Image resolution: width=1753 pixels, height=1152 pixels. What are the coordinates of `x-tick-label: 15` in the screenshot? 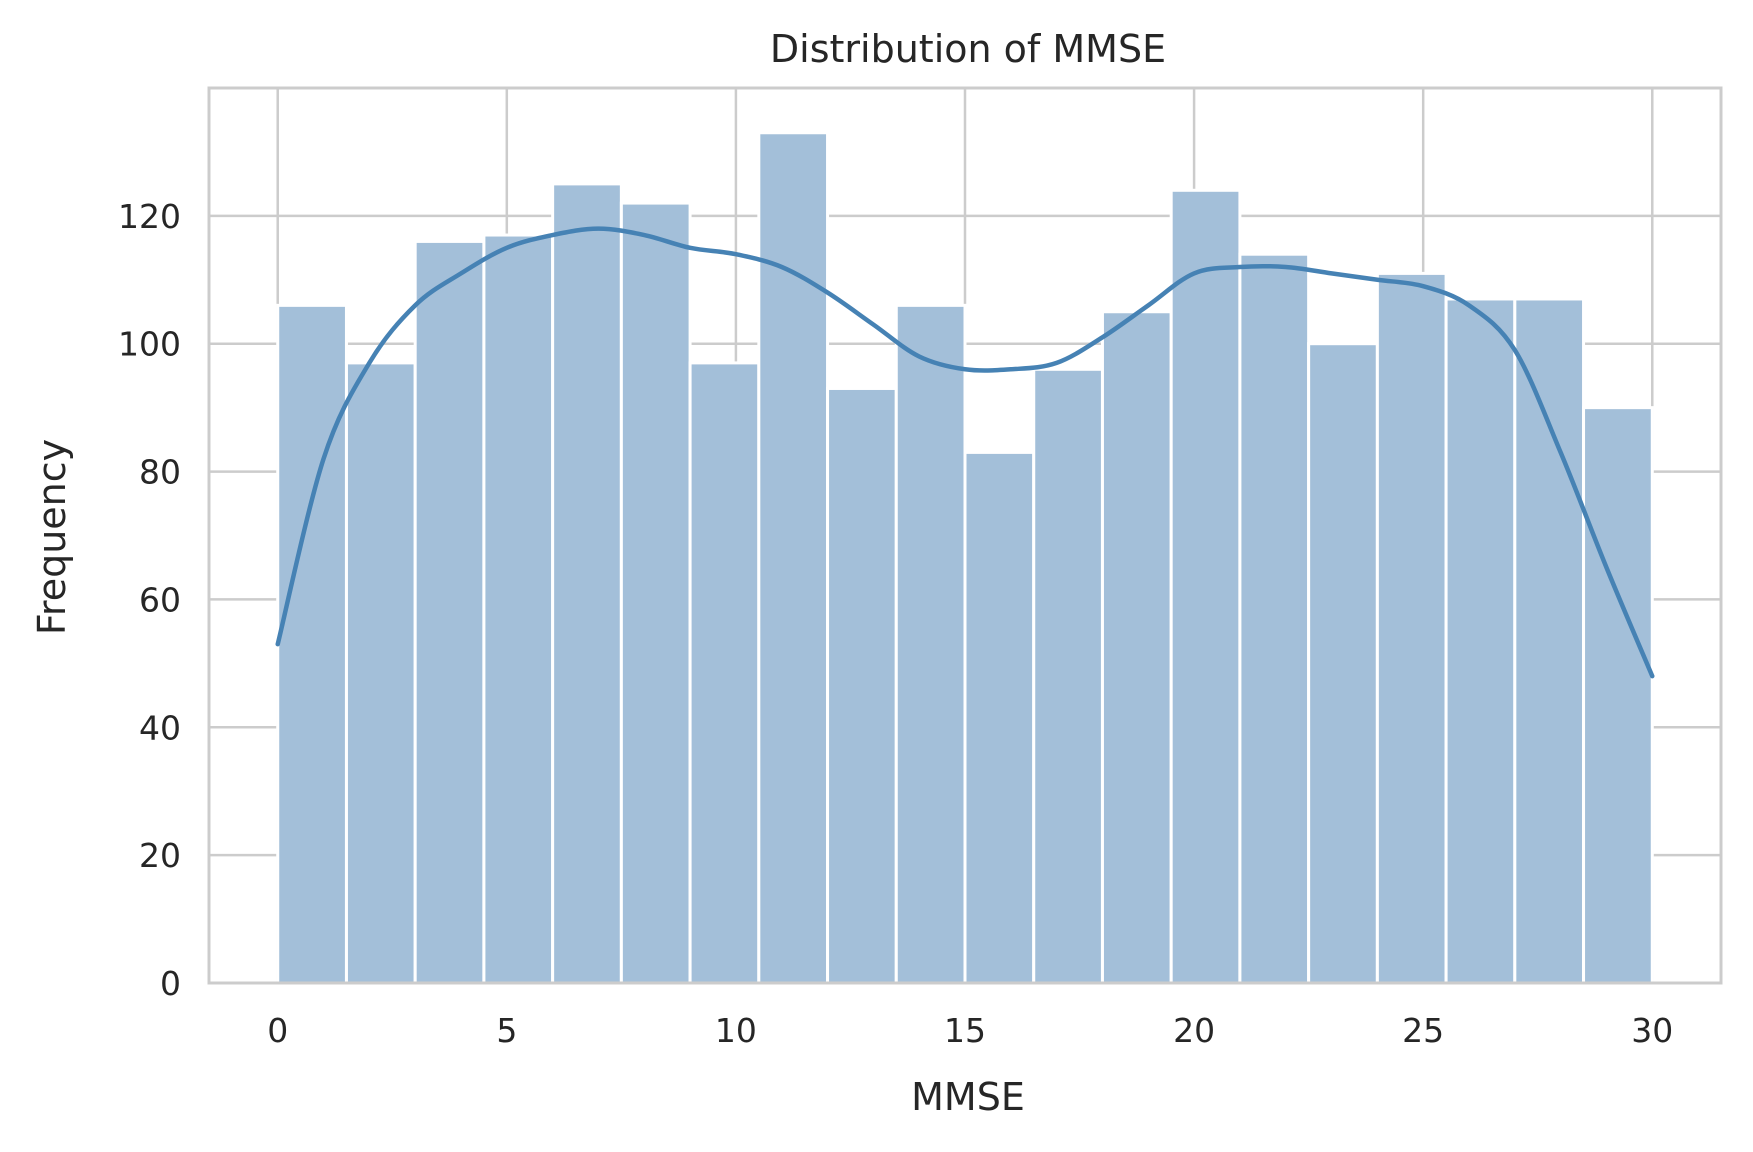 It's located at (965, 1030).